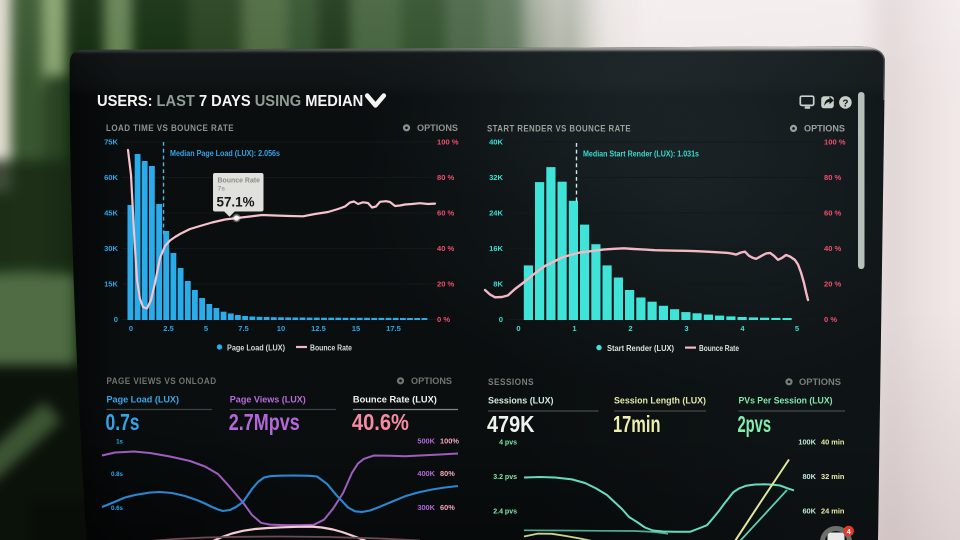 Image resolution: width=960 pixels, height=540 pixels. What do you see at coordinates (640, 348) in the screenshot?
I see `svg-text: Start Render (LUX)` at bounding box center [640, 348].